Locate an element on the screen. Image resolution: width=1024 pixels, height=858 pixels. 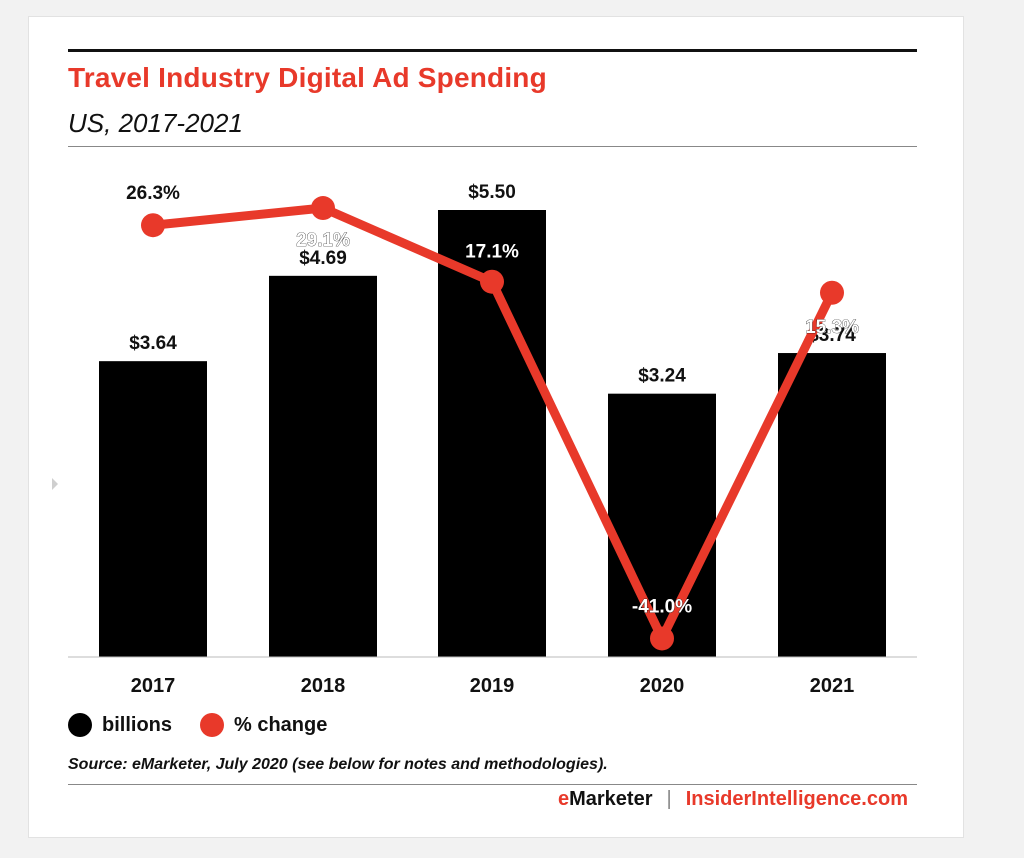
legend-item-billions: billions is located at coordinates (120, 725).